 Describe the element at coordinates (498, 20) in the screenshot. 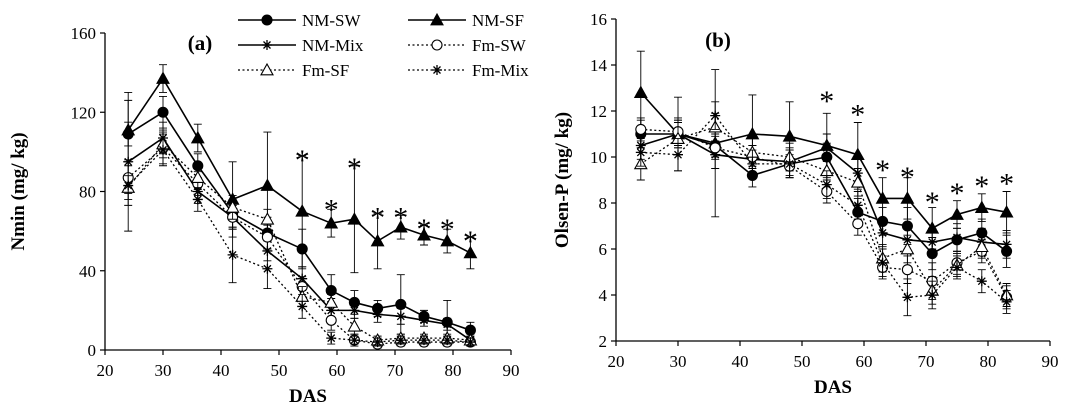

I see `legend-label: NM-SF` at that location.